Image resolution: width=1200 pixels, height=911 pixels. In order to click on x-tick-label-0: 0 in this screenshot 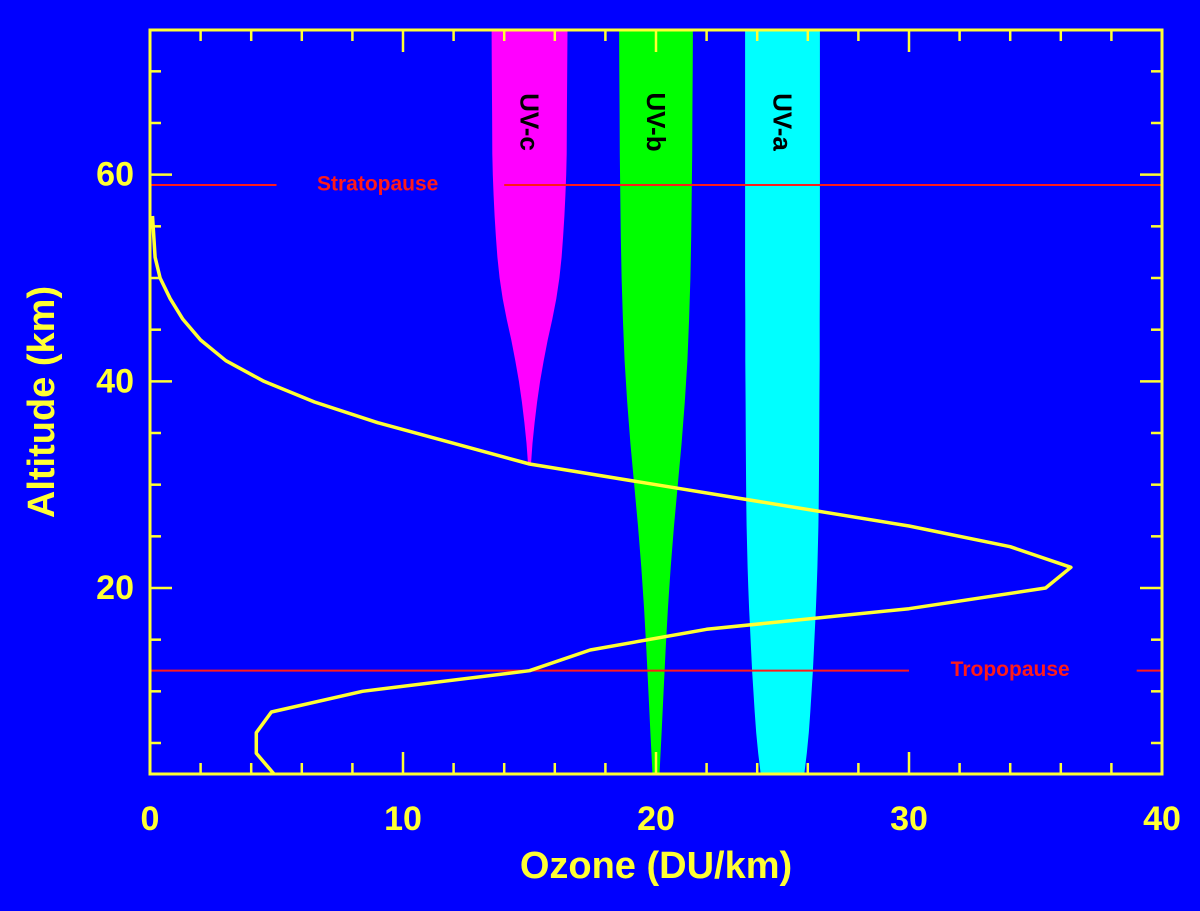, I will do `click(150, 819)`.